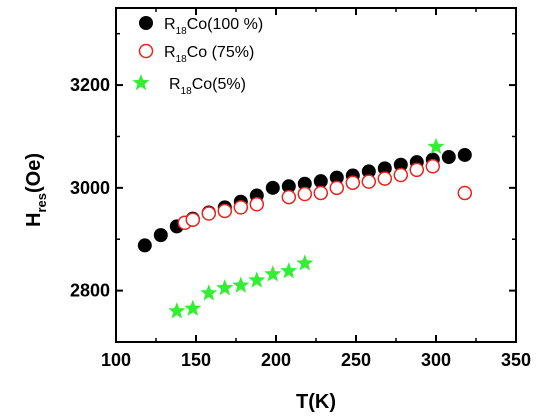 The height and width of the screenshot is (417, 558). Describe the element at coordinates (34, 173) in the screenshot. I see `y-axis-title-tail: (Oe)` at that location.